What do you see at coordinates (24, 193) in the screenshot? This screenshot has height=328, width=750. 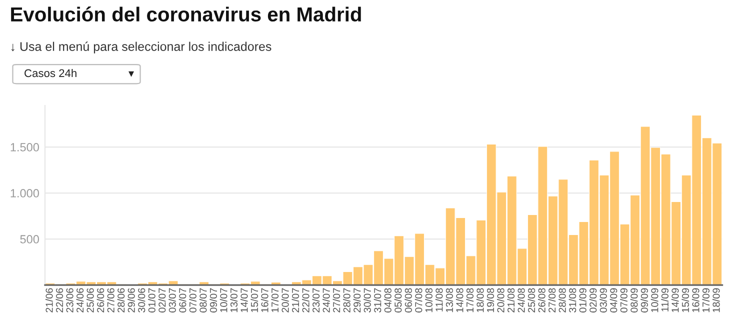 I see `y-tick-label: 1.000` at bounding box center [24, 193].